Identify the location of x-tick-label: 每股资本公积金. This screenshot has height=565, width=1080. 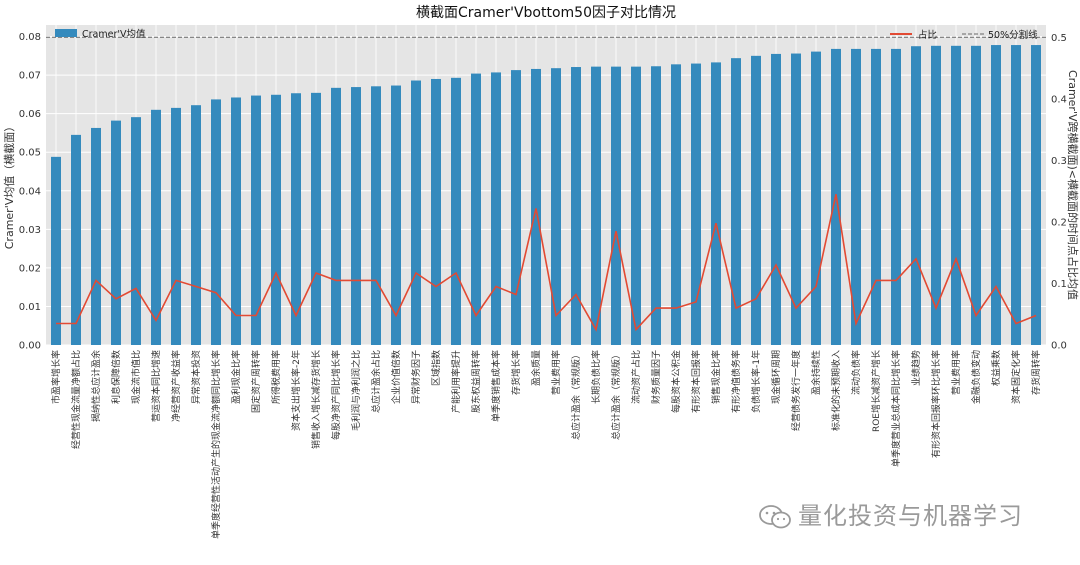
(676, 381).